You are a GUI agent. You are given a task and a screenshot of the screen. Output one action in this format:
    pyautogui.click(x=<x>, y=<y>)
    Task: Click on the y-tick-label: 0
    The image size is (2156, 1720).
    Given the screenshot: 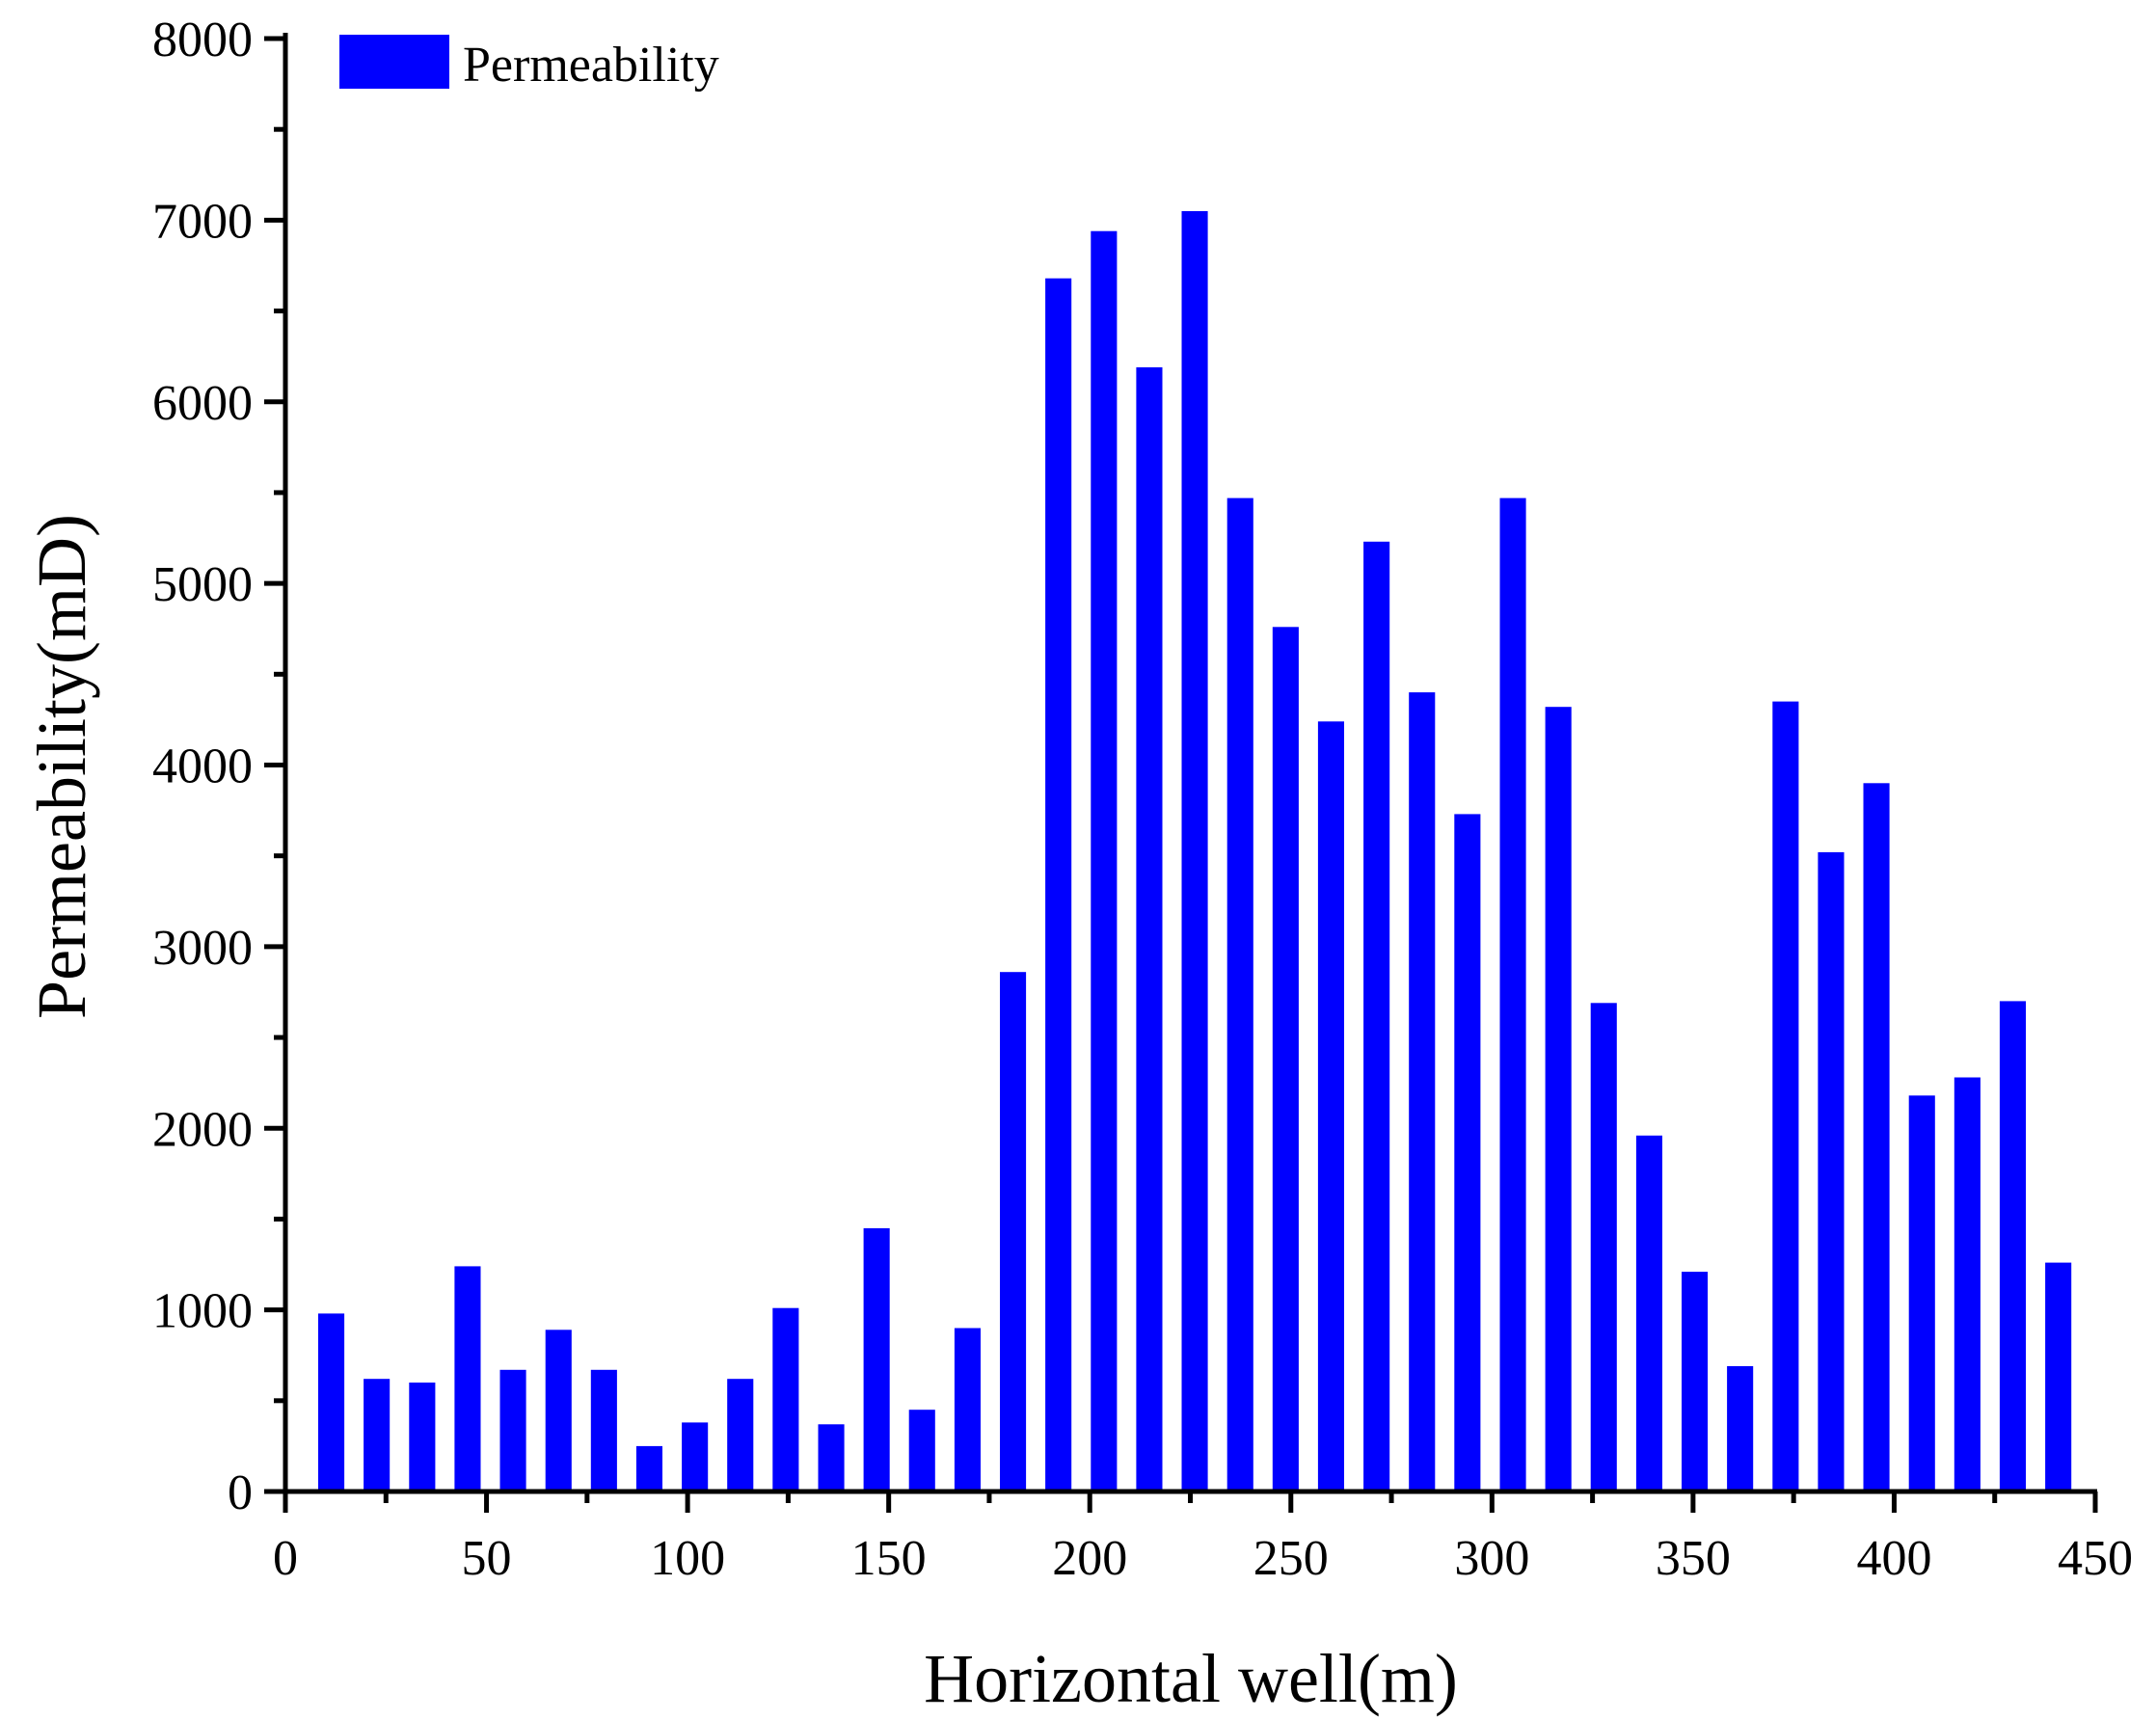 What is the action you would take?
    pyautogui.click(x=240, y=1492)
    